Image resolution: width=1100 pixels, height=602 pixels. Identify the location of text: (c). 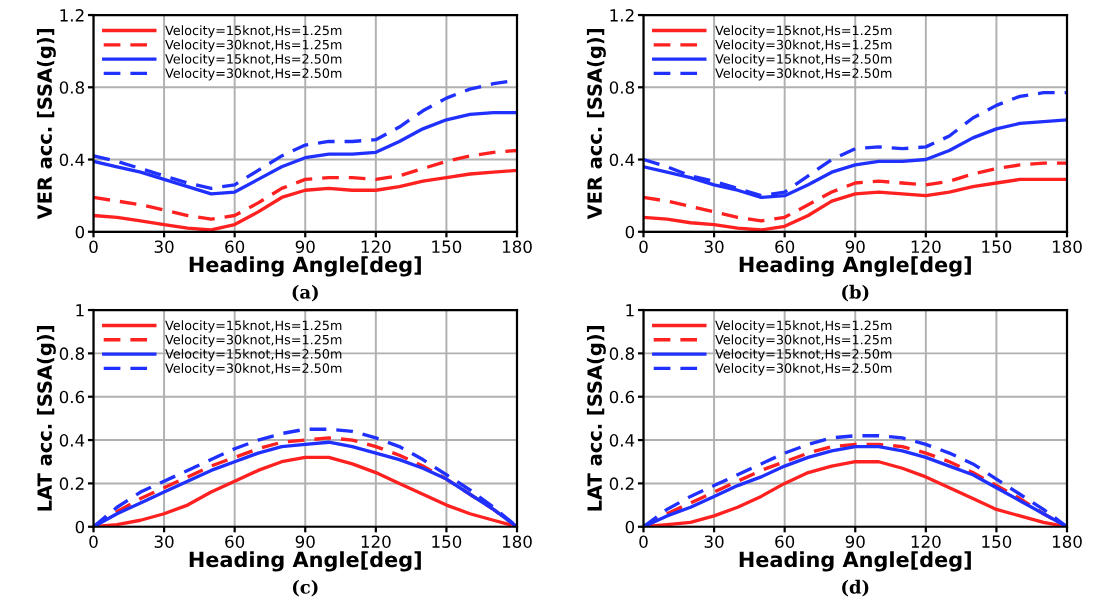
(305, 588).